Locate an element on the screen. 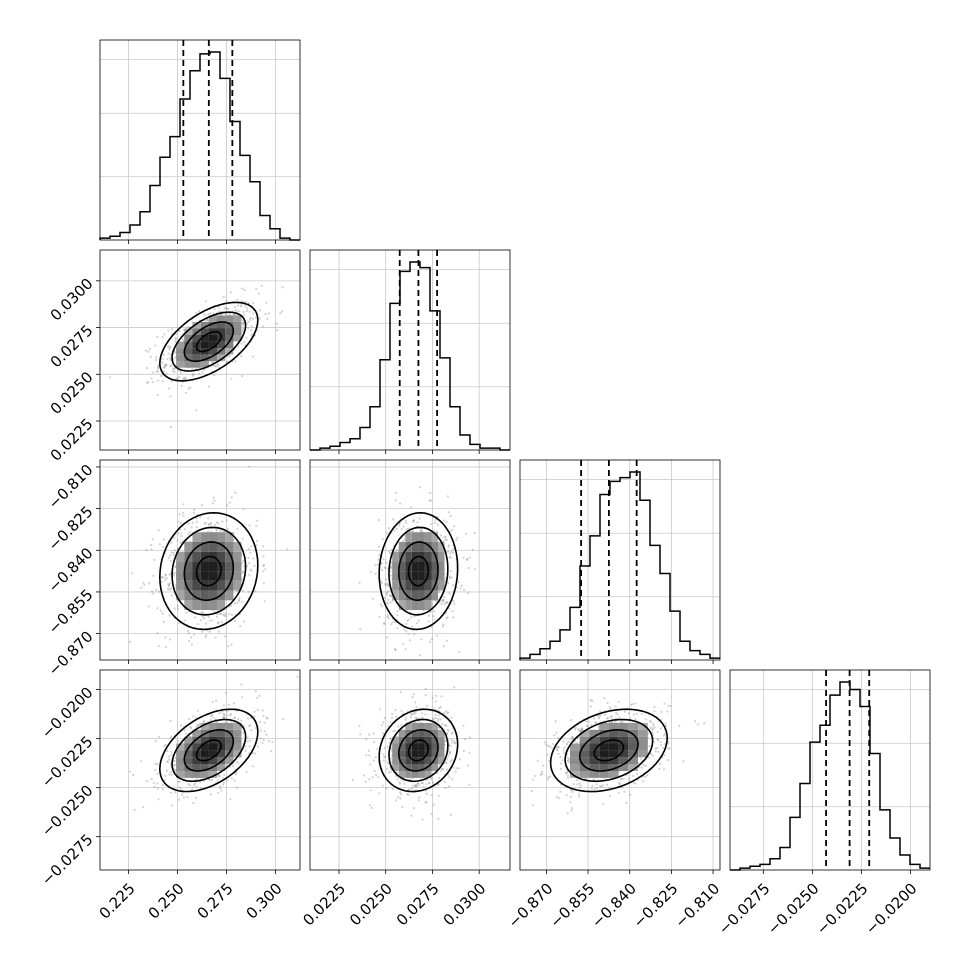 The image size is (970, 970). x-tick-label: −0.0225 is located at coordinates (842, 909).